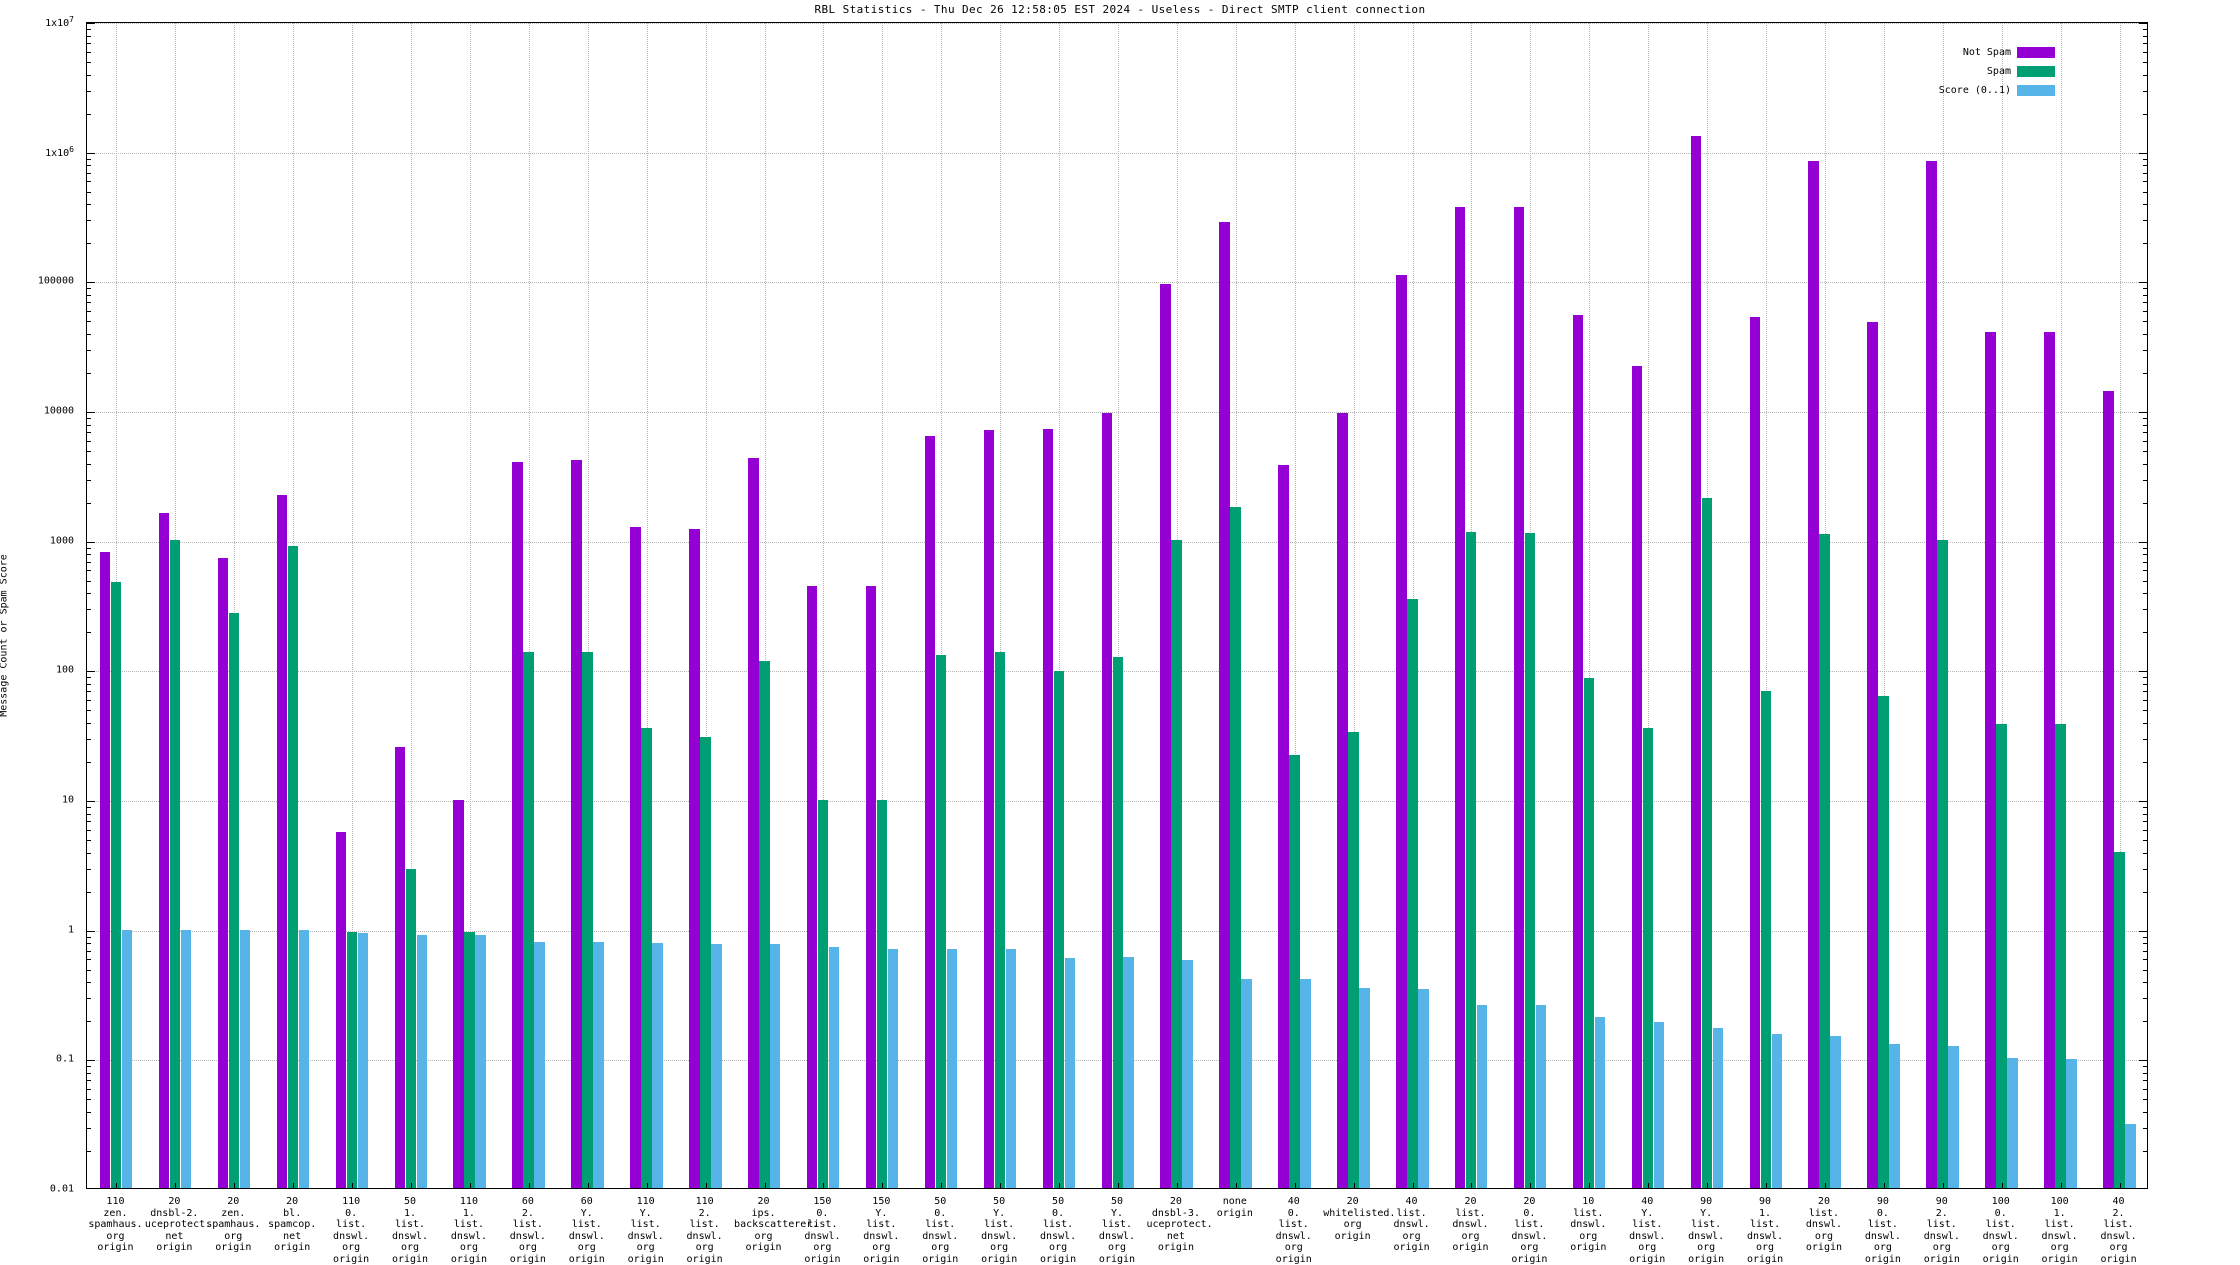 Image resolution: width=2240 pixels, height=1265 pixels. Describe the element at coordinates (2000, 1214) in the screenshot. I see `x-axis-category-line: 0.` at that location.